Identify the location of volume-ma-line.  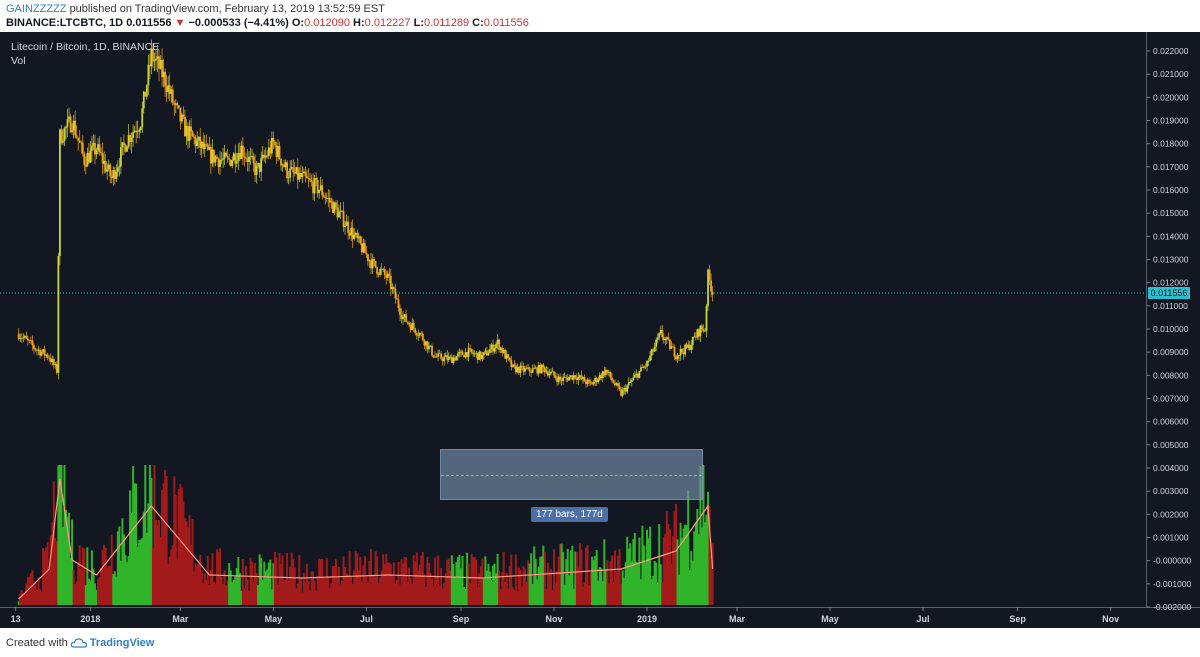
(366, 539).